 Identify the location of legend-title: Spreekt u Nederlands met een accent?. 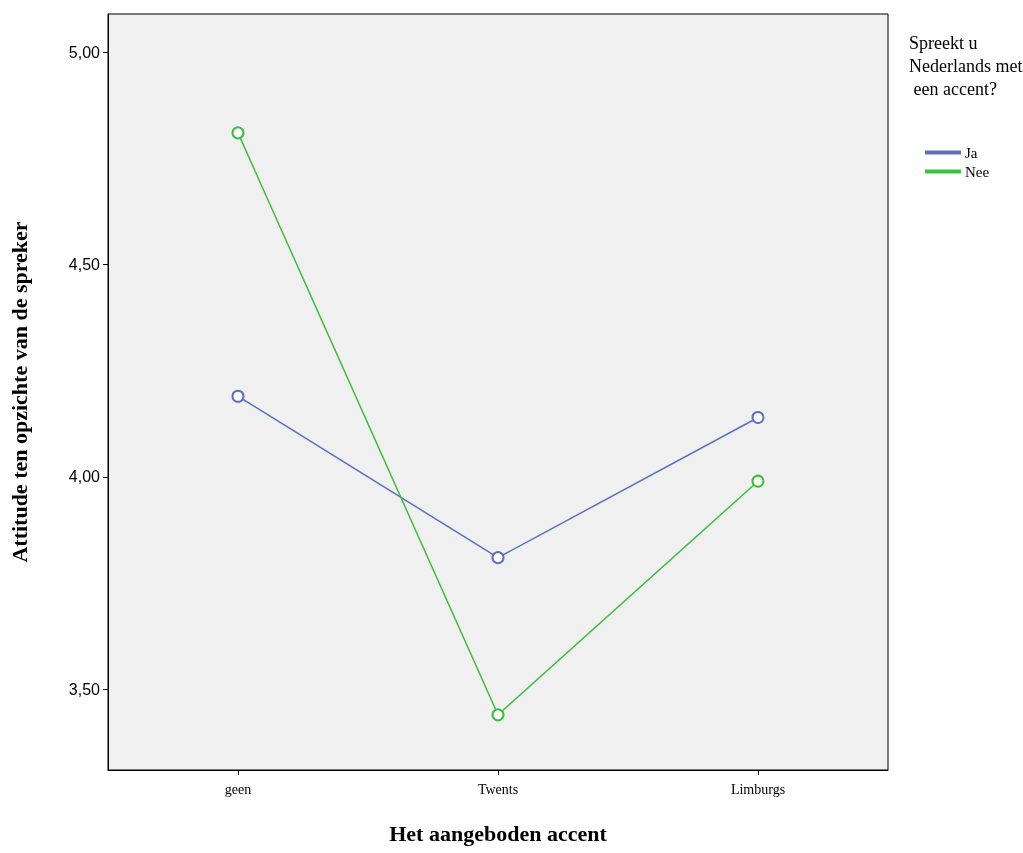
(966, 65).